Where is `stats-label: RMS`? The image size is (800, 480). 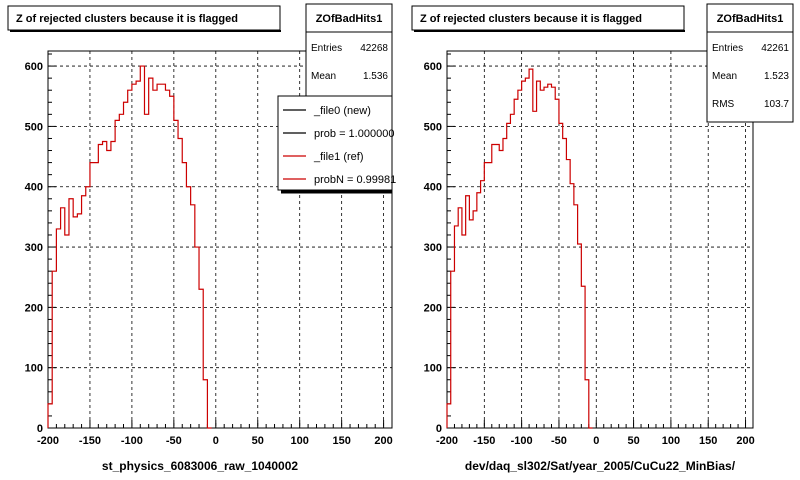
stats-label: RMS is located at coordinates (723, 104).